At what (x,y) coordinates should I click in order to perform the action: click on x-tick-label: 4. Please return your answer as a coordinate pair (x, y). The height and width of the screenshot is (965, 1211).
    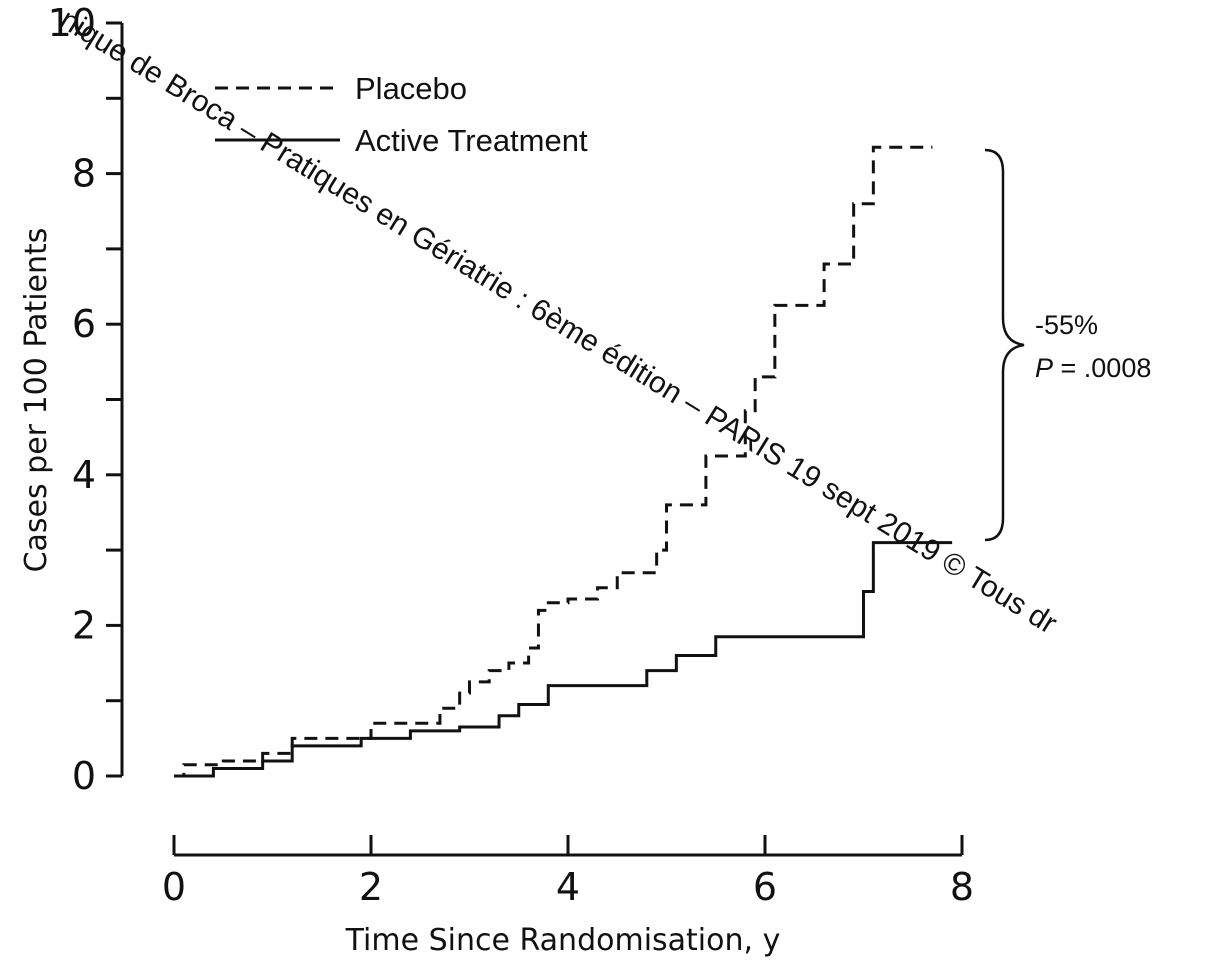
    Looking at the image, I should click on (568, 887).